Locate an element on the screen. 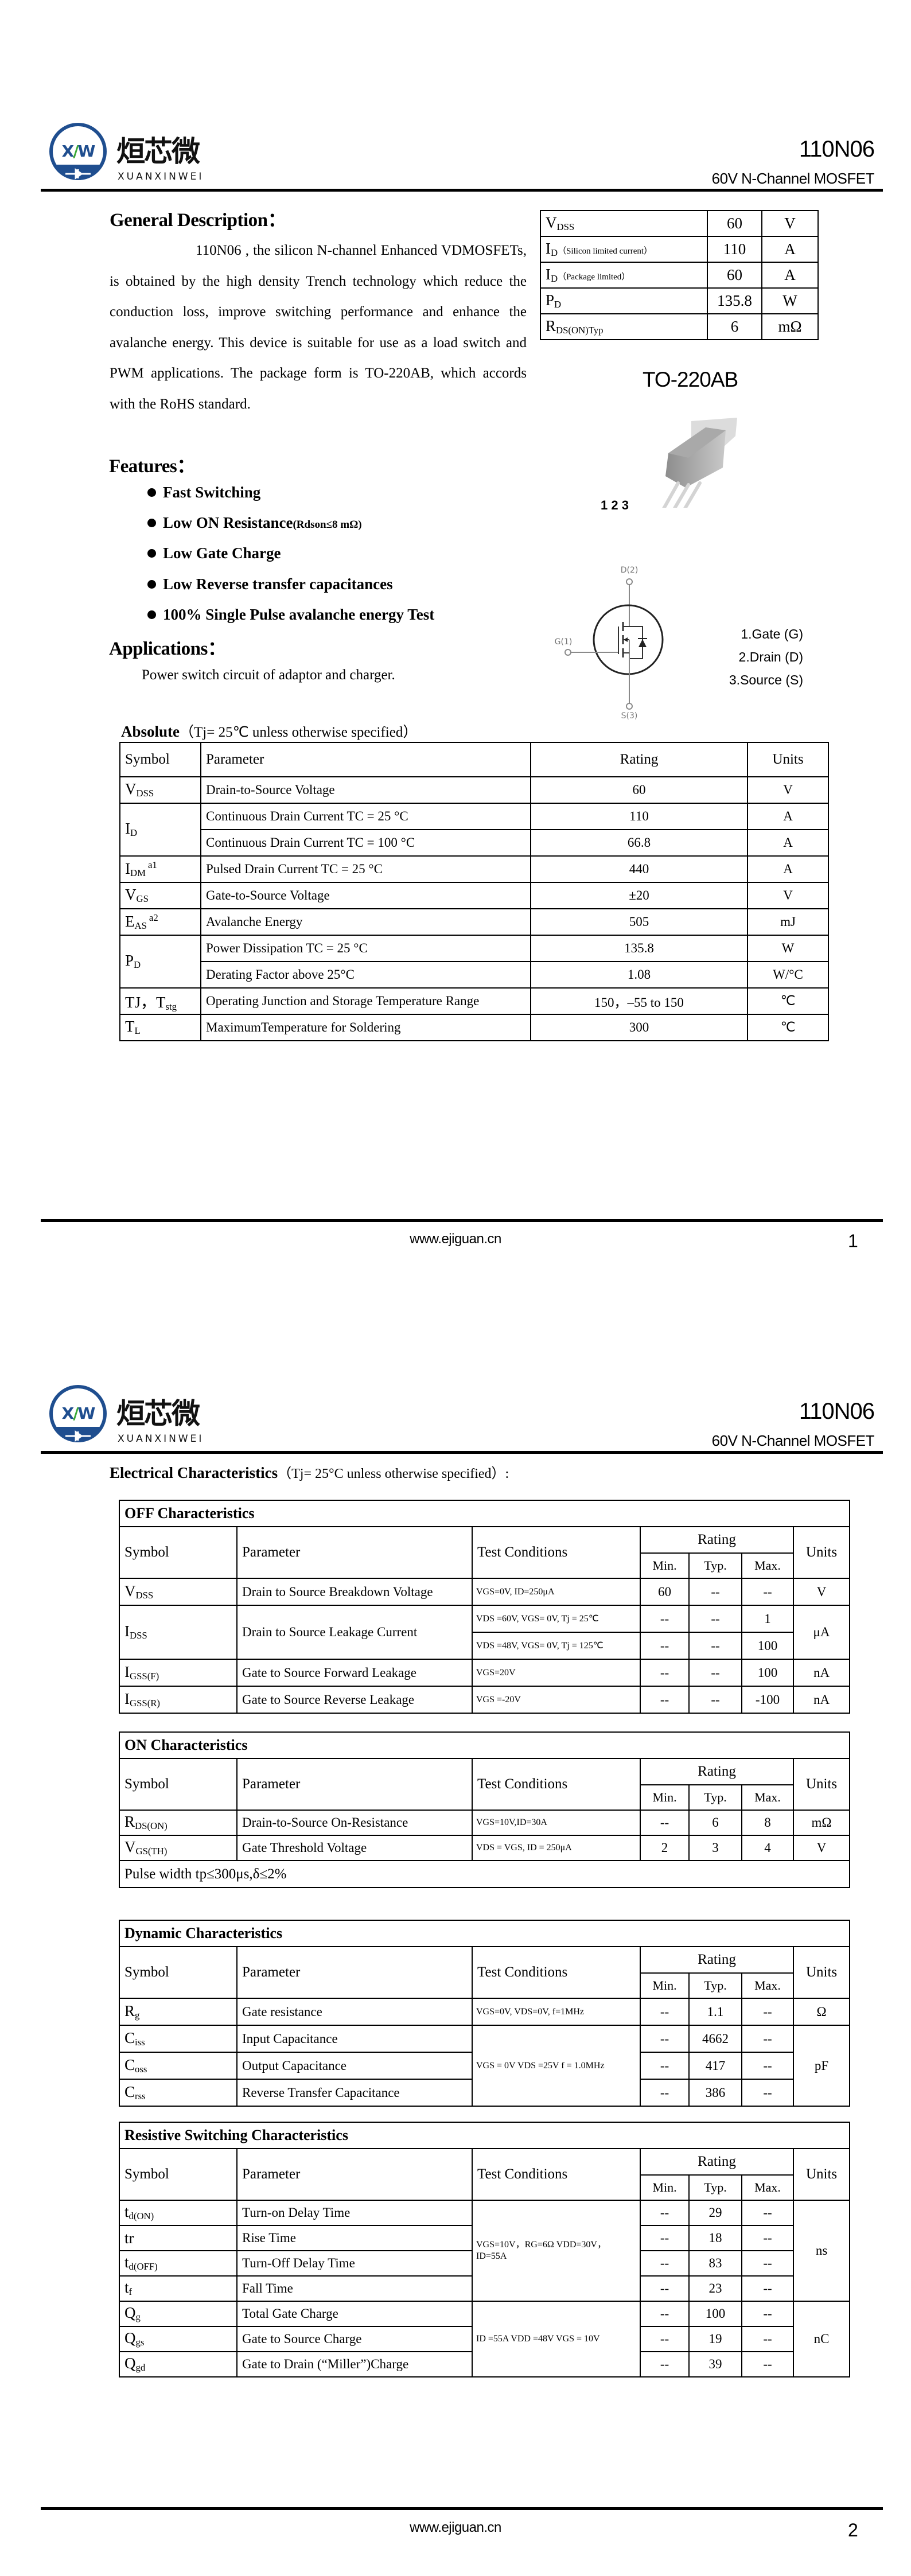 This screenshot has height=2576, width=911. key-spec-note: （Package limited） is located at coordinates (594, 277).